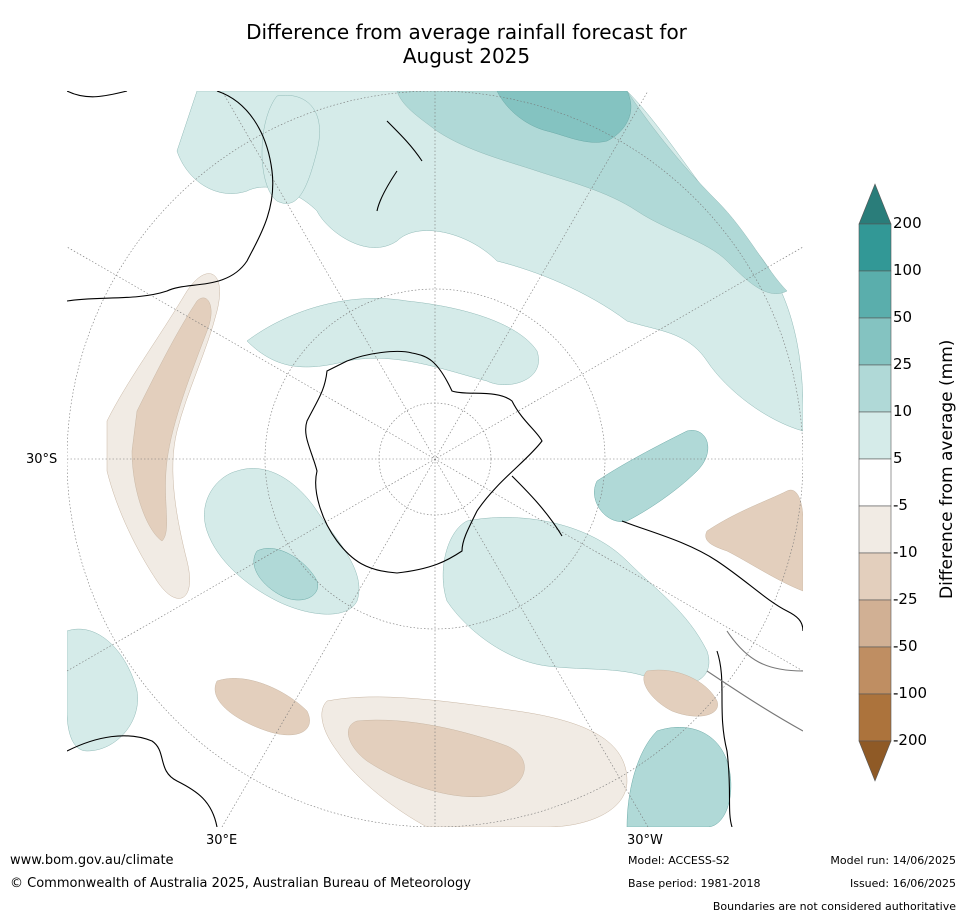 The height and width of the screenshot is (919, 965). I want to click on wet-area-north-mid, so click(592, 192).